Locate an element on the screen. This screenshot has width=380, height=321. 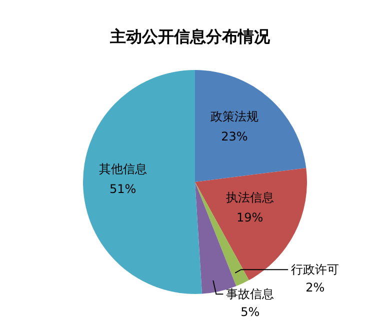
slice-label: 其他信息 is located at coordinates (122, 169).